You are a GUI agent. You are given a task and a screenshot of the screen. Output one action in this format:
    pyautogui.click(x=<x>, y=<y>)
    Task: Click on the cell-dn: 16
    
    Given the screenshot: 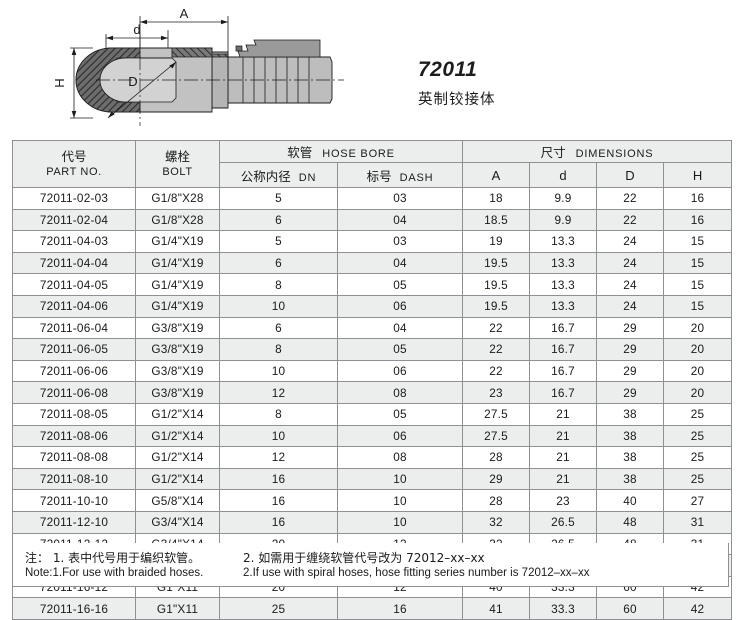 What is the action you would take?
    pyautogui.click(x=278, y=500)
    